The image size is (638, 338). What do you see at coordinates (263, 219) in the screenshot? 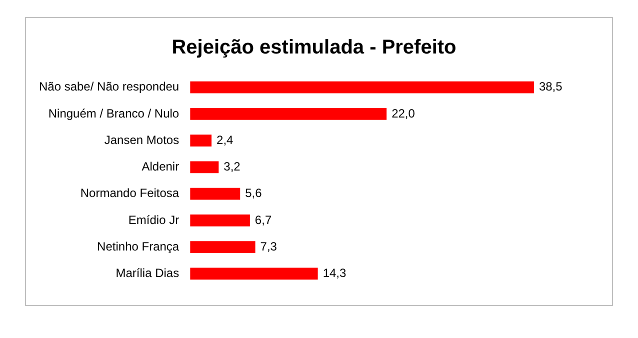
I see `data-label: 6,7` at bounding box center [263, 219].